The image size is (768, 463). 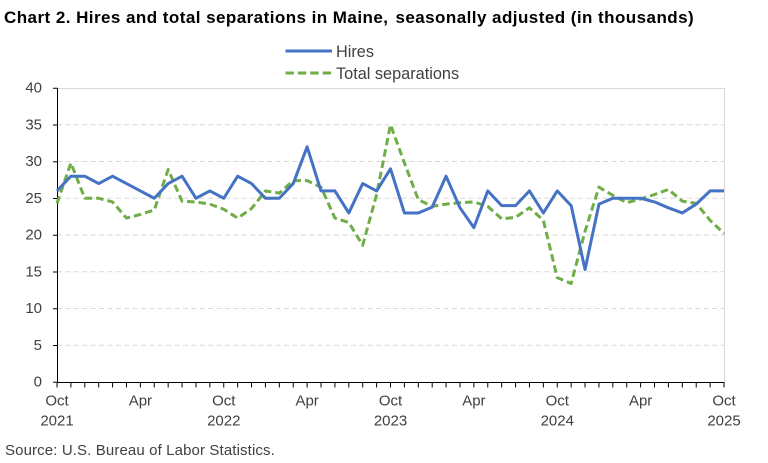 What do you see at coordinates (723, 421) in the screenshot?
I see `svg-text: 2025` at bounding box center [723, 421].